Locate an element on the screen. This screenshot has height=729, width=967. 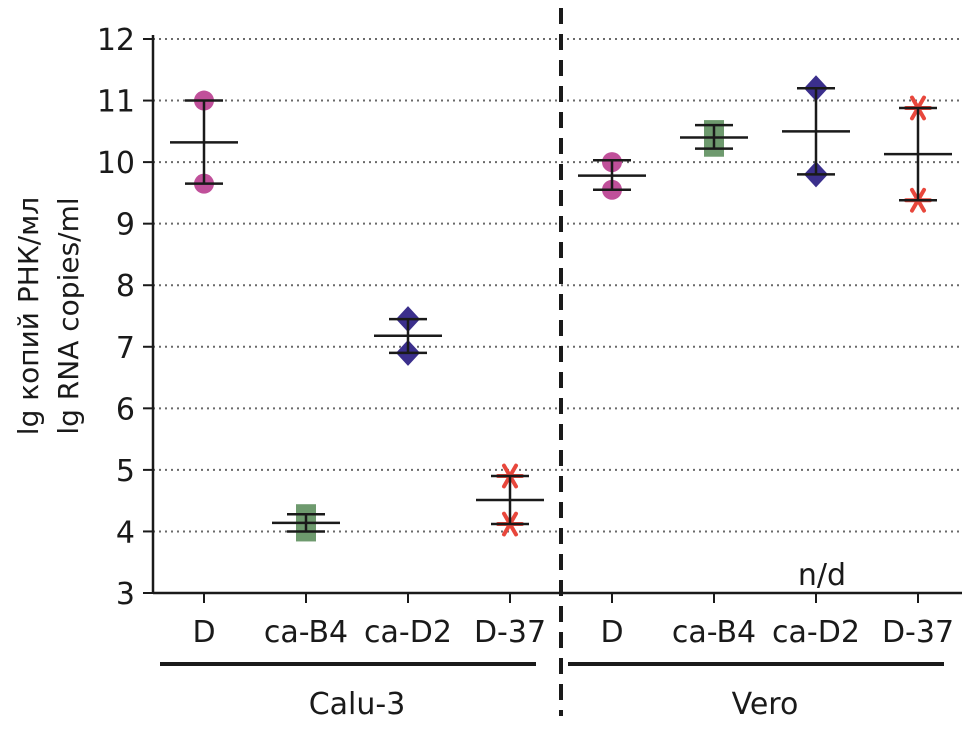
y-tick-label: 12 is located at coordinates (116, 40).